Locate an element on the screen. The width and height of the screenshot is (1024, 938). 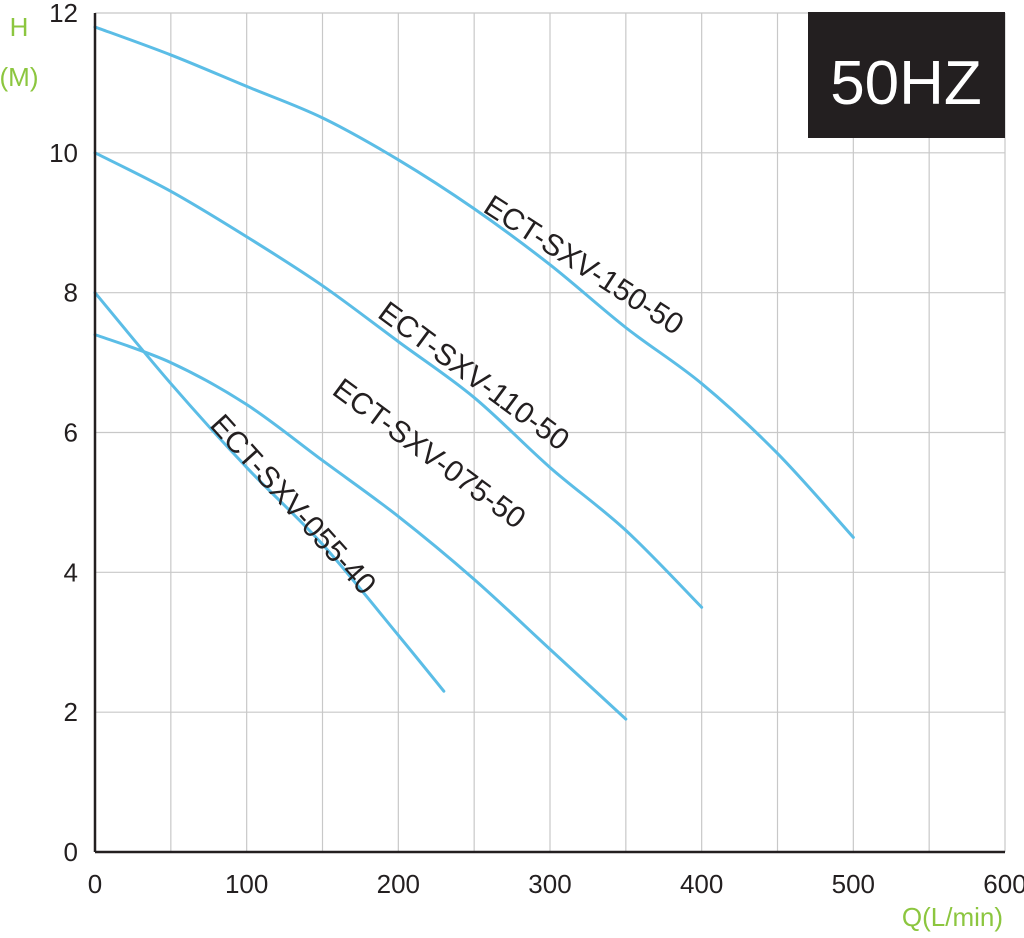
y-axis-symbol: H is located at coordinates (19, 27).